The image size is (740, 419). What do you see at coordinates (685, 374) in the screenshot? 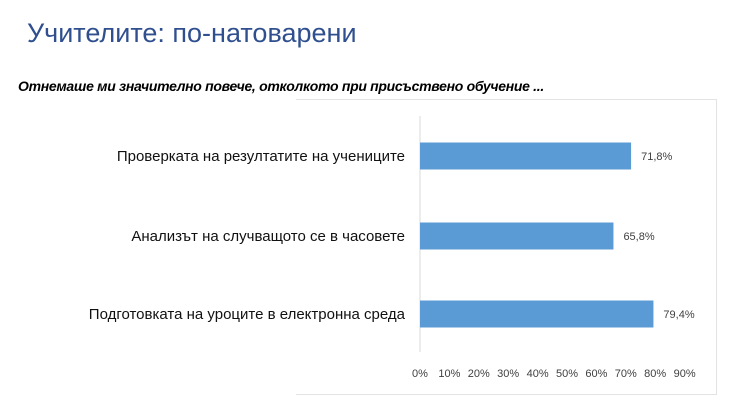
I see `x-tick-label: 90%` at bounding box center [685, 374].